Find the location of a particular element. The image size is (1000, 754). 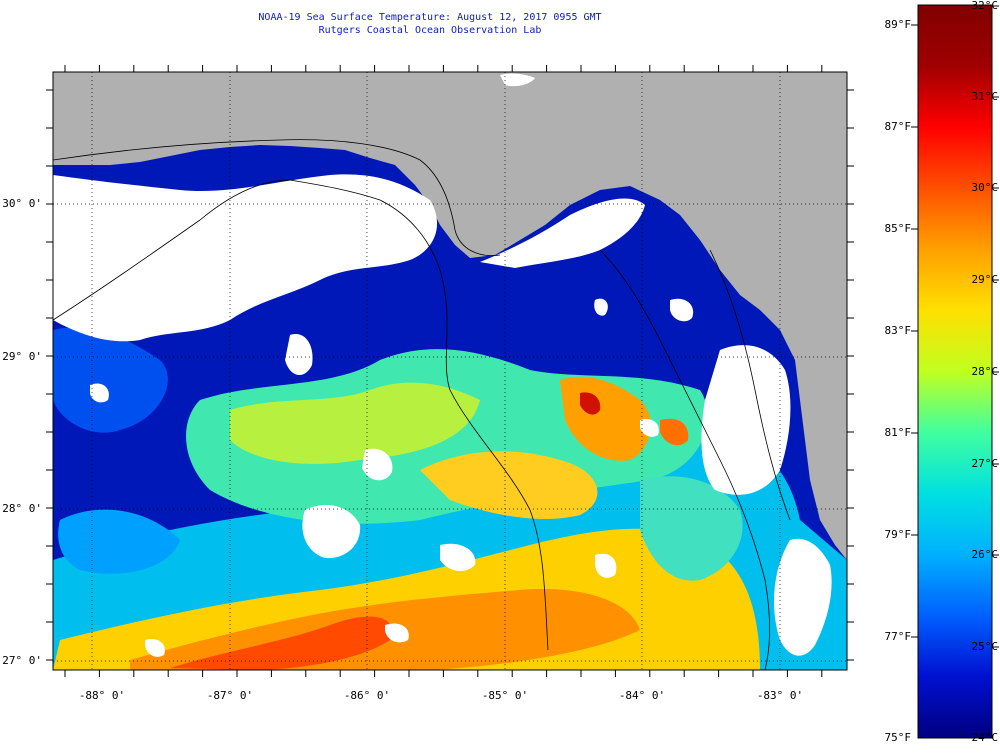

colorbar-f-label: 83°F is located at coordinates (898, 330).